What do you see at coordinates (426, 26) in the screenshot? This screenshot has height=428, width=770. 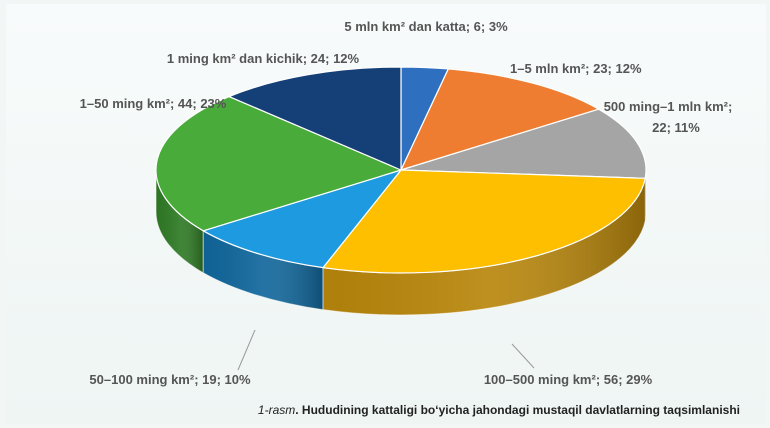 I see `slice-label-0: 5 mln km² dan katta; 6; 3%` at bounding box center [426, 26].